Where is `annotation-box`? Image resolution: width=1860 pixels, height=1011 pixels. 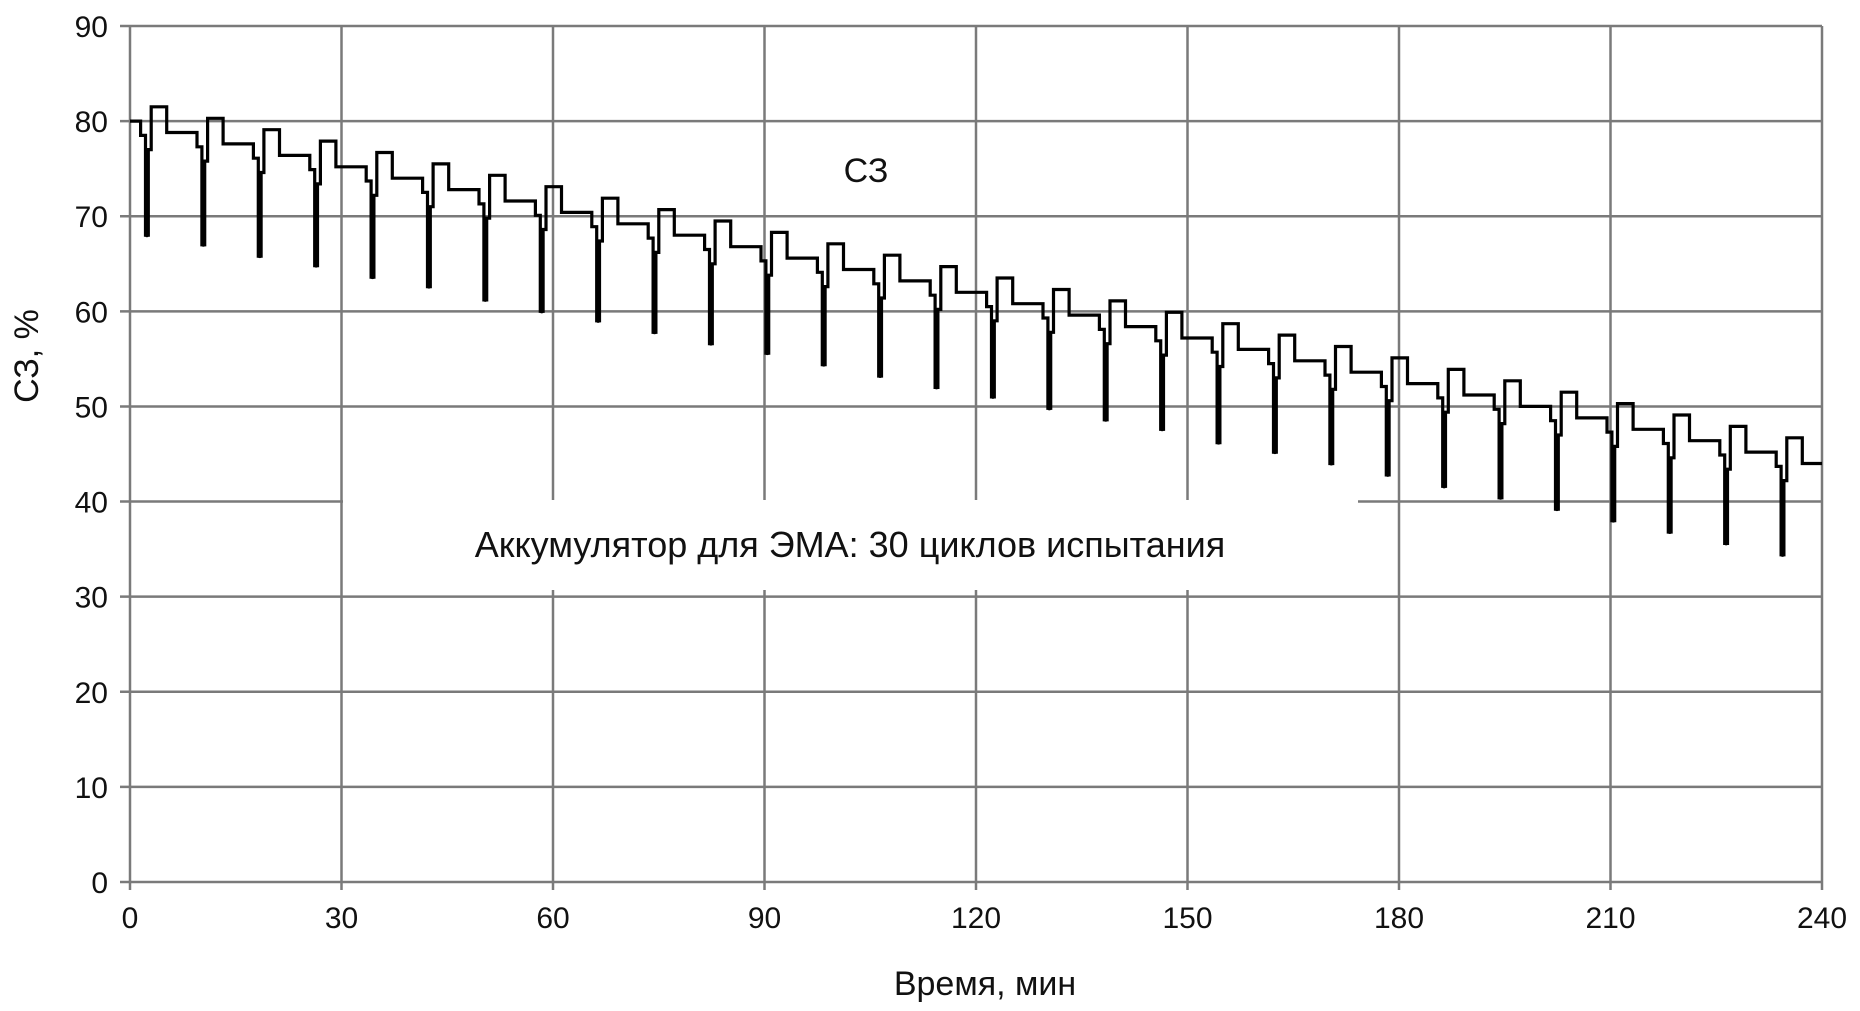
annotation-box is located at coordinates (850, 545).